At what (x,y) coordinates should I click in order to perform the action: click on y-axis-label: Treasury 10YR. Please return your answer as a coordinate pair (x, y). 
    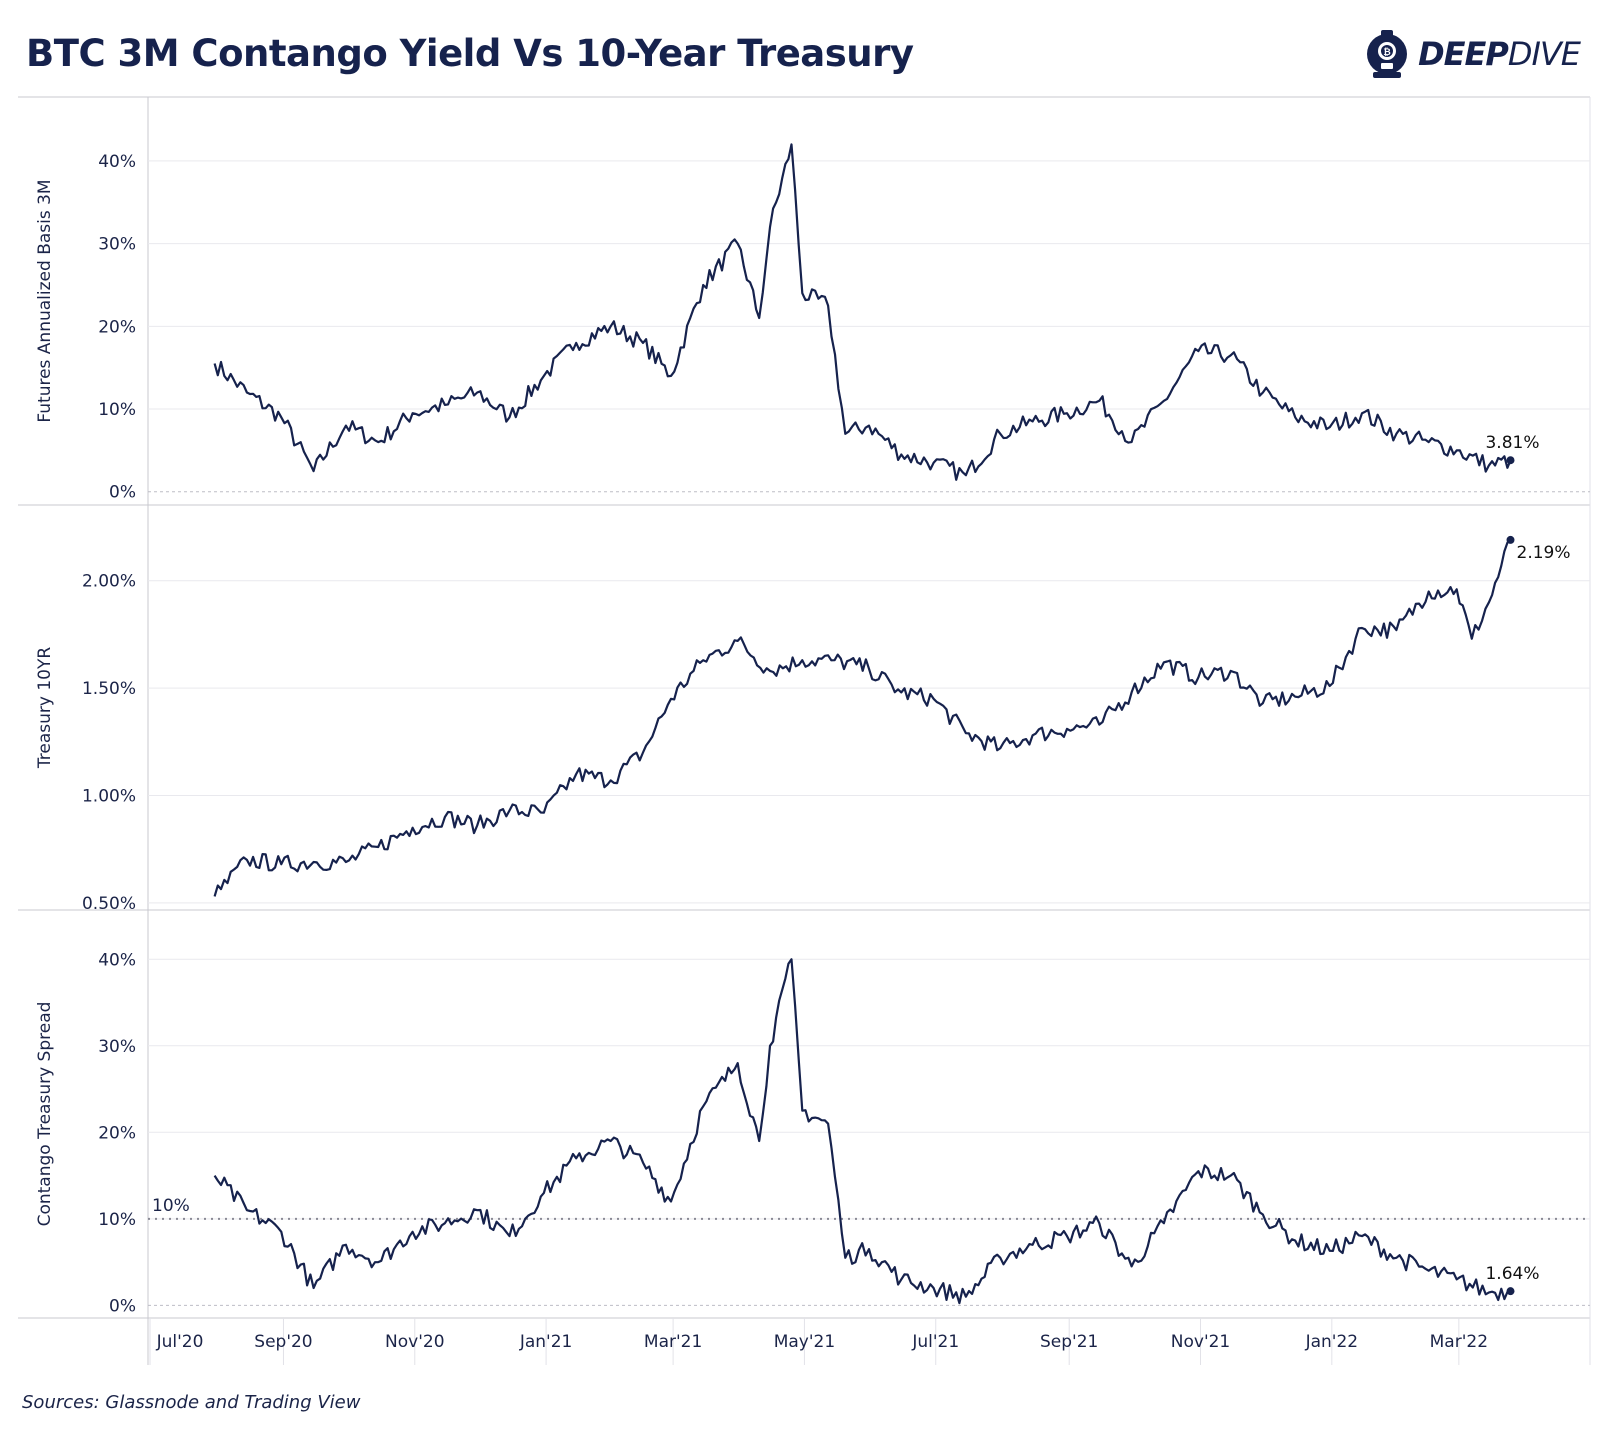
    Looking at the image, I should click on (45, 708).